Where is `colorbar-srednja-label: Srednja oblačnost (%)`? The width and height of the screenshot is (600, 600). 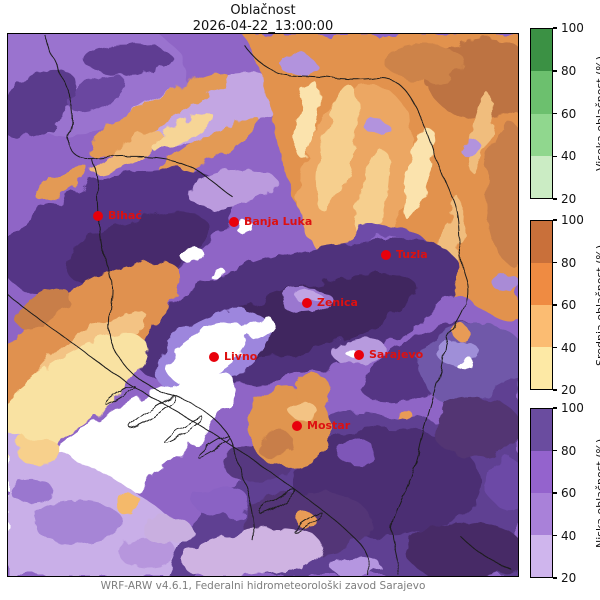
colorbar-srednja-label: Srednja oblačnost (%) is located at coordinates (597, 305).